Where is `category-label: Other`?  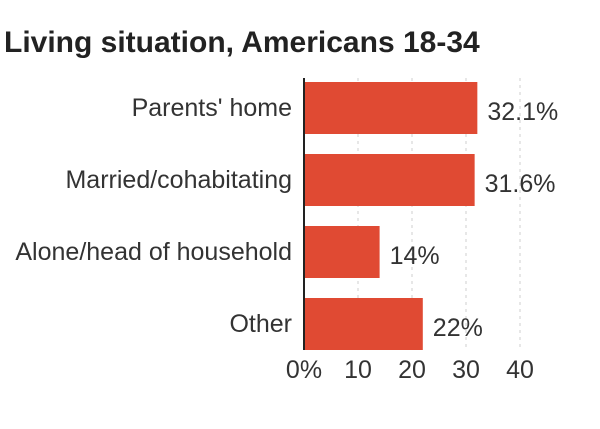
category-label: Other is located at coordinates (260, 324).